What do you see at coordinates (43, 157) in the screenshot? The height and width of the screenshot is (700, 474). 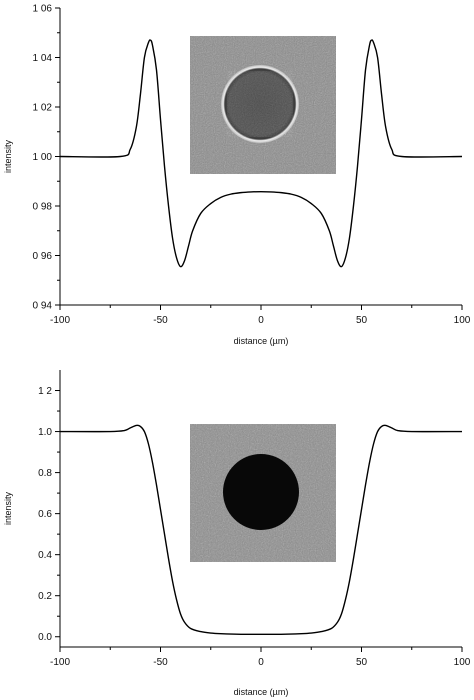 I see `y-tick-label: 1 00` at bounding box center [43, 157].